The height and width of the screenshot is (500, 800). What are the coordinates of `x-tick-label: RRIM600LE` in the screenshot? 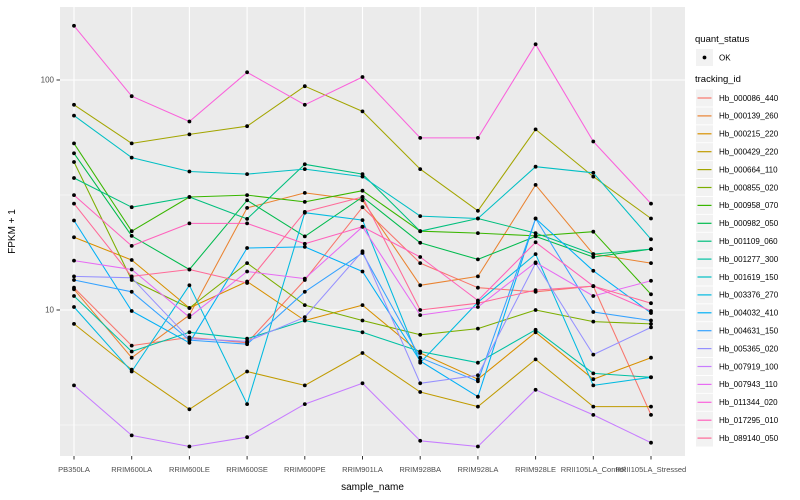 It's located at (189, 469).